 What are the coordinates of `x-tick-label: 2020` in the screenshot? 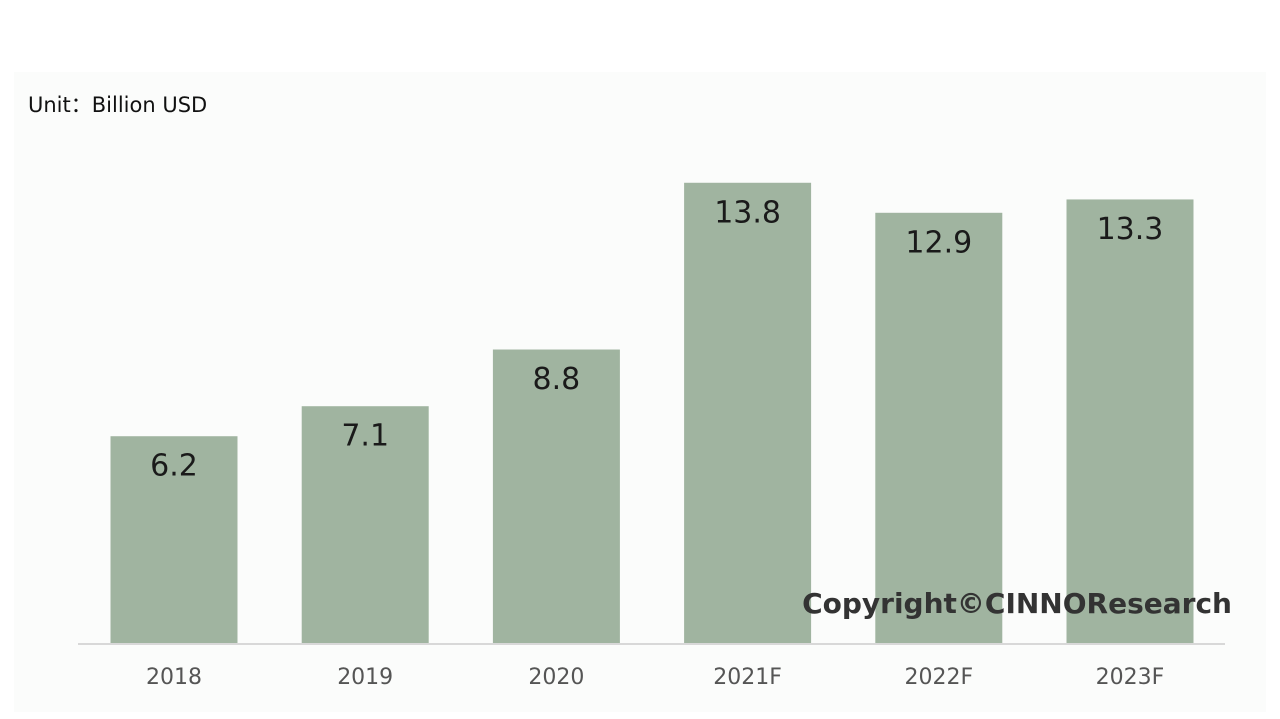 It's located at (556, 677).